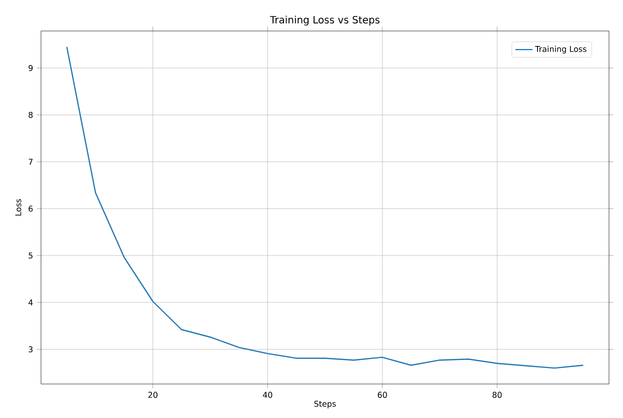  What do you see at coordinates (560, 50) in the screenshot?
I see `legend-label: Training Loss` at bounding box center [560, 50].